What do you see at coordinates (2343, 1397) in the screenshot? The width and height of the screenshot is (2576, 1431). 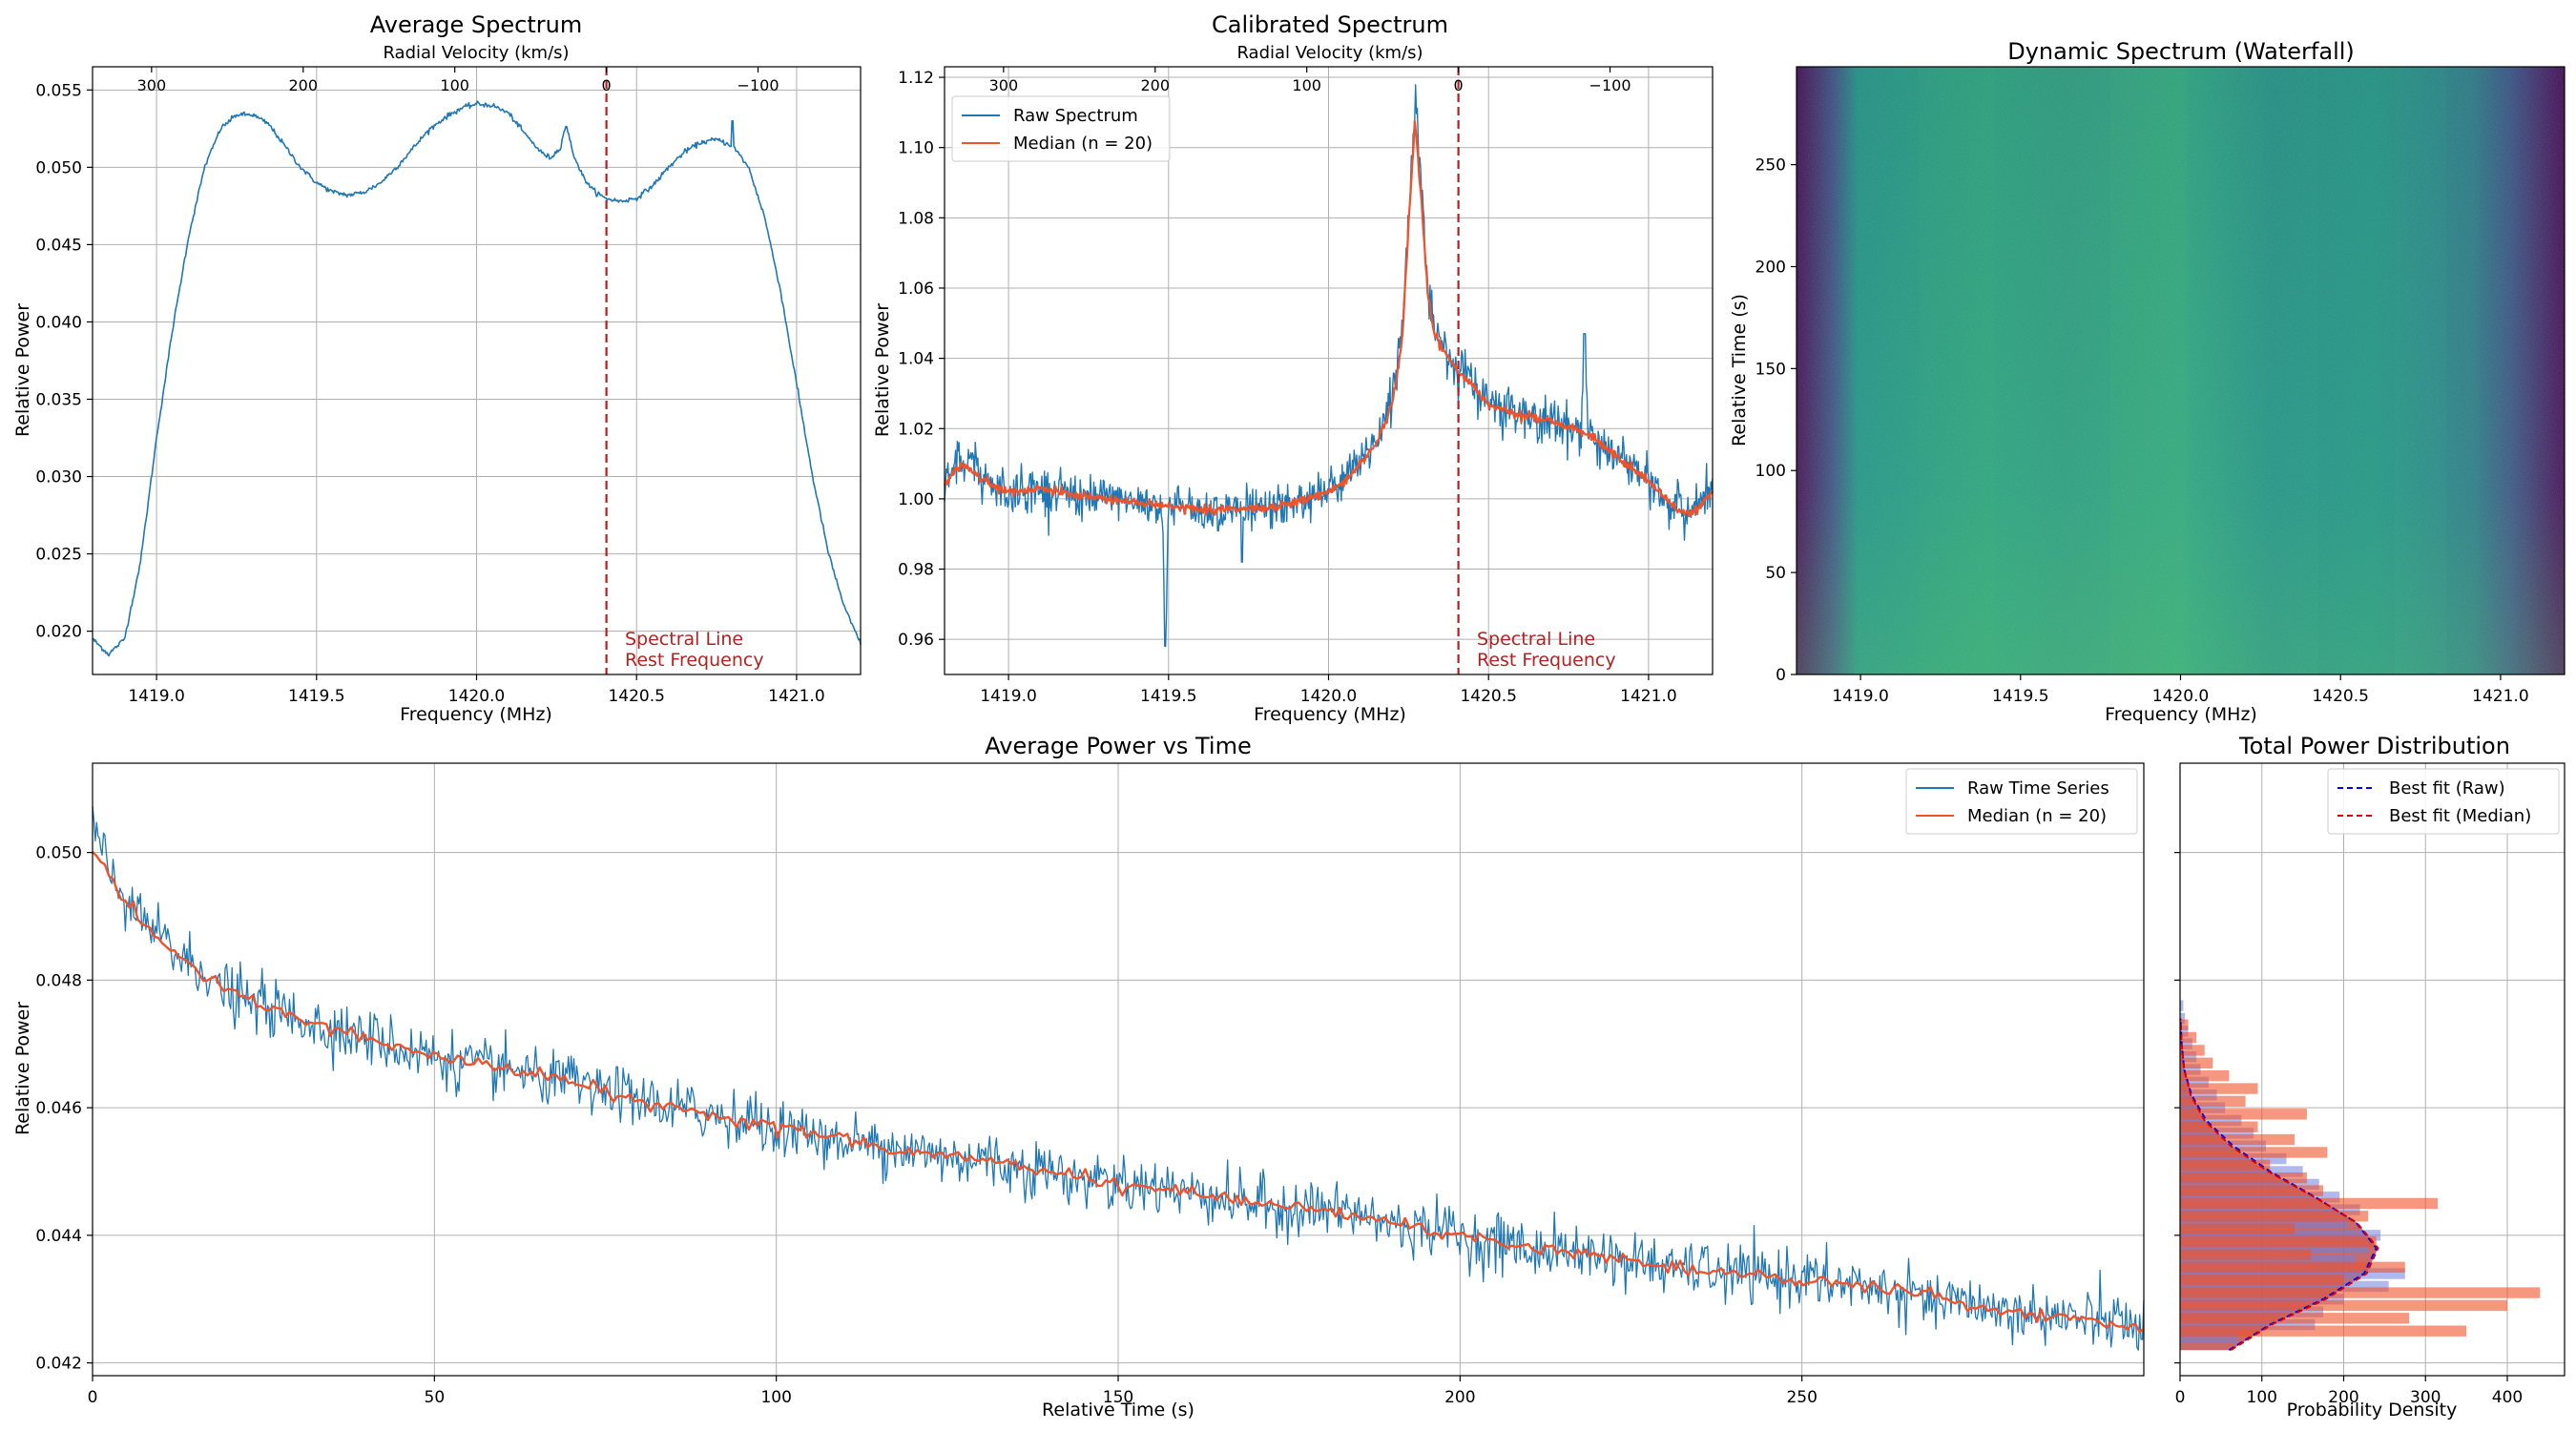 I see `x-tick-label: 200` at bounding box center [2343, 1397].